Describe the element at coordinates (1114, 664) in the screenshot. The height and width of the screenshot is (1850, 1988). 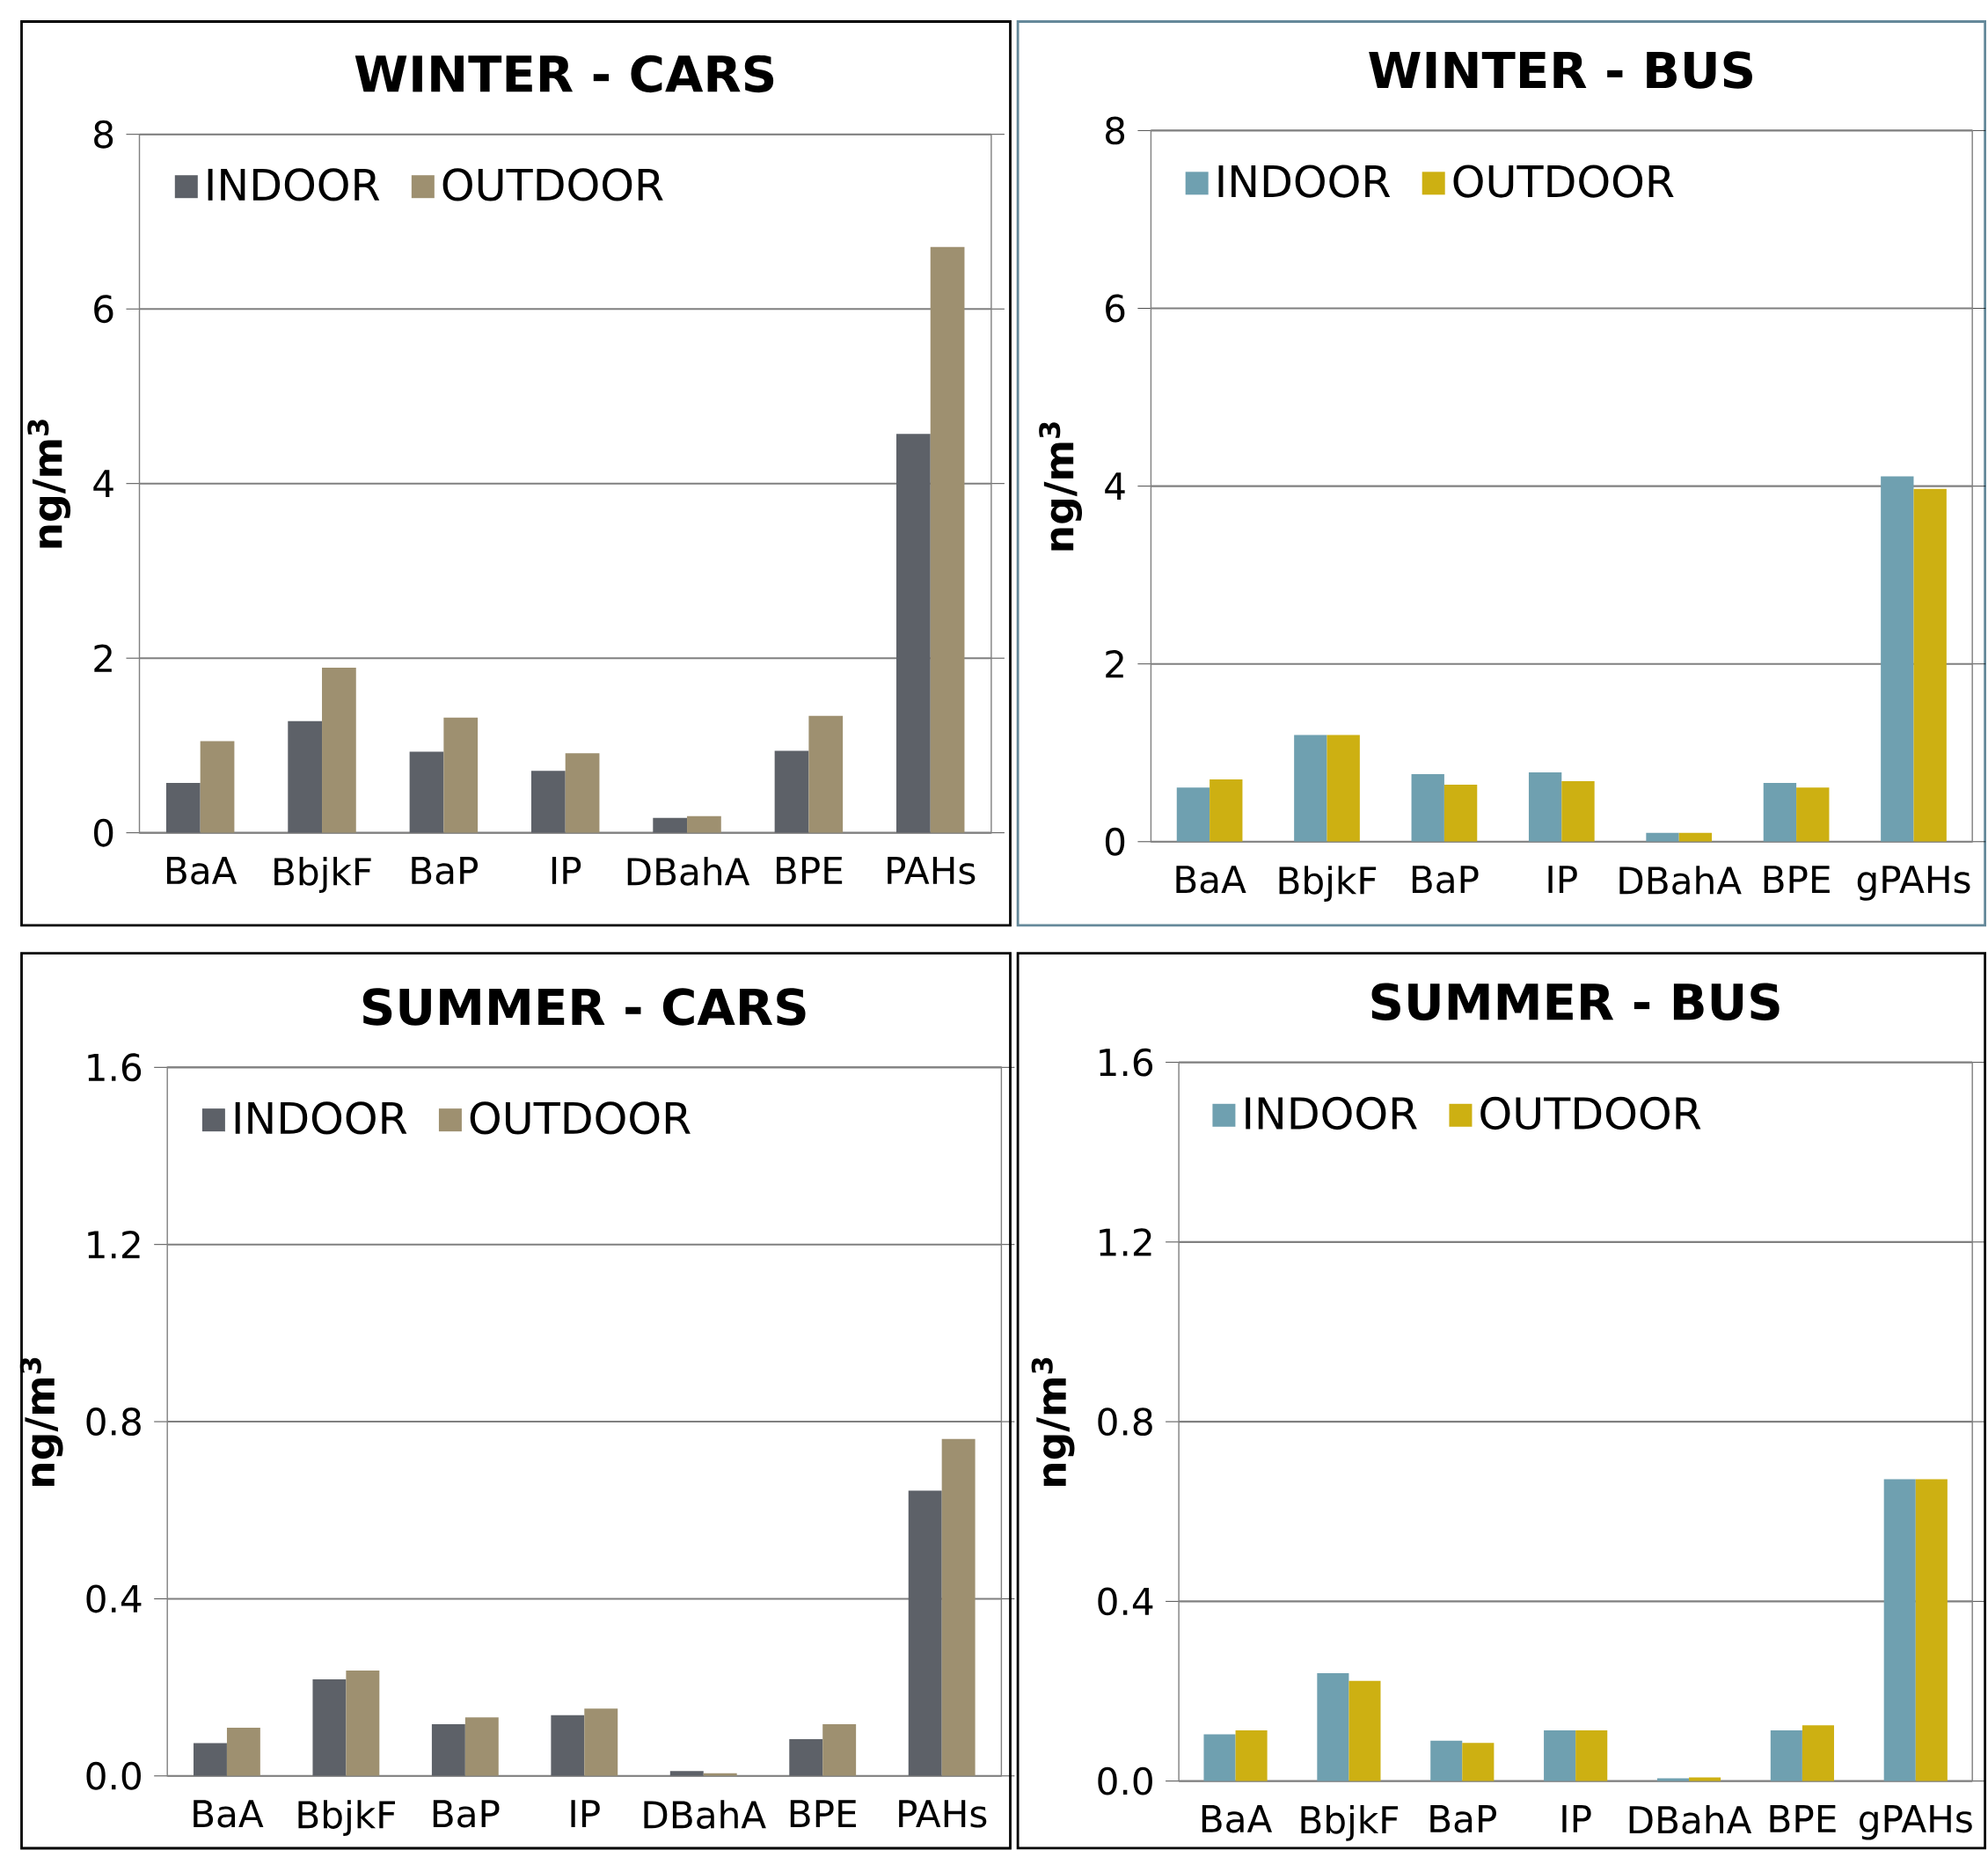
I see `y-tick-label: 2` at that location.